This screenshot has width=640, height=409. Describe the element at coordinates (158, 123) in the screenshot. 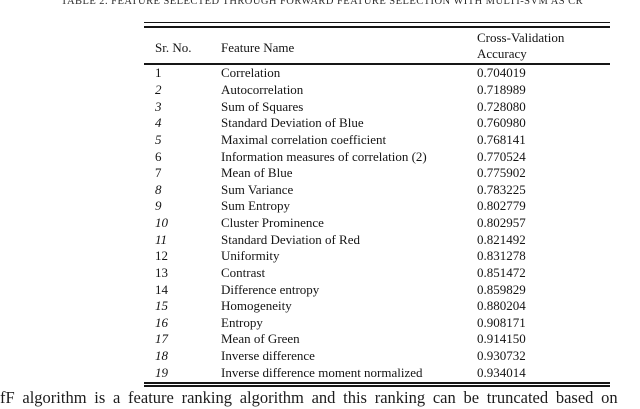

I see `cell-sr-no: 4` at that location.